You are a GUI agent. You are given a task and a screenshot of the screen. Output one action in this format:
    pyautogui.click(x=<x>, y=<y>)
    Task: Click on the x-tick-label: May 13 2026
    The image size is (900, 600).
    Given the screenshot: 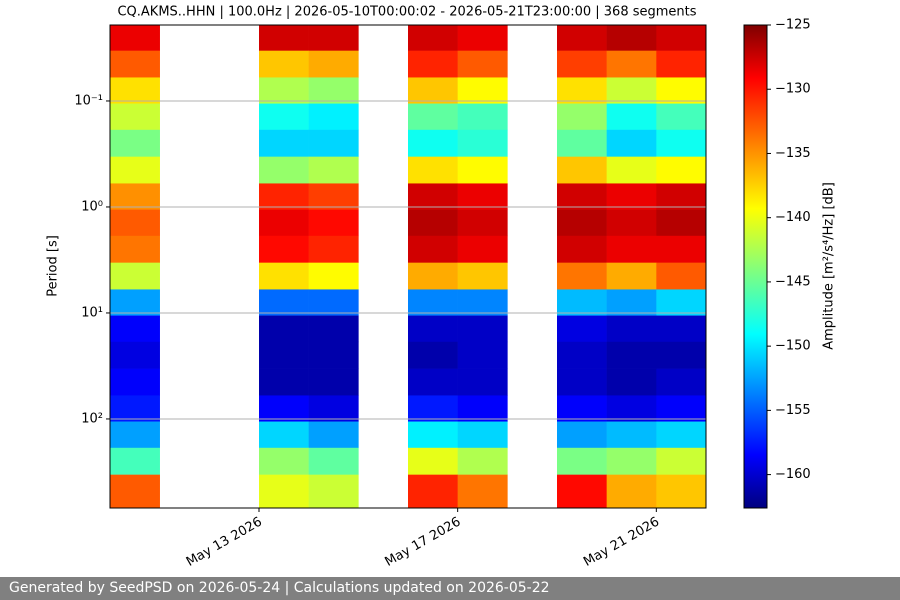 What is the action you would take?
    pyautogui.click(x=224, y=542)
    